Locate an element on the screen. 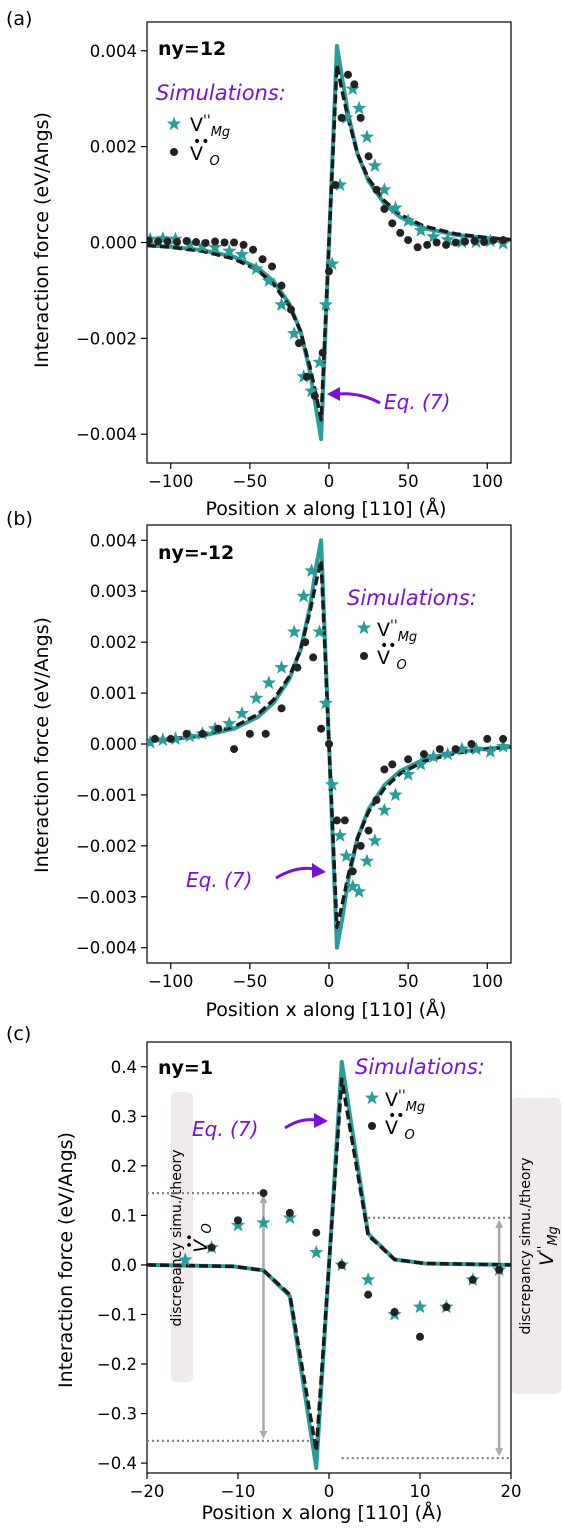  legend-mg-marker is located at coordinates (372, 1097).